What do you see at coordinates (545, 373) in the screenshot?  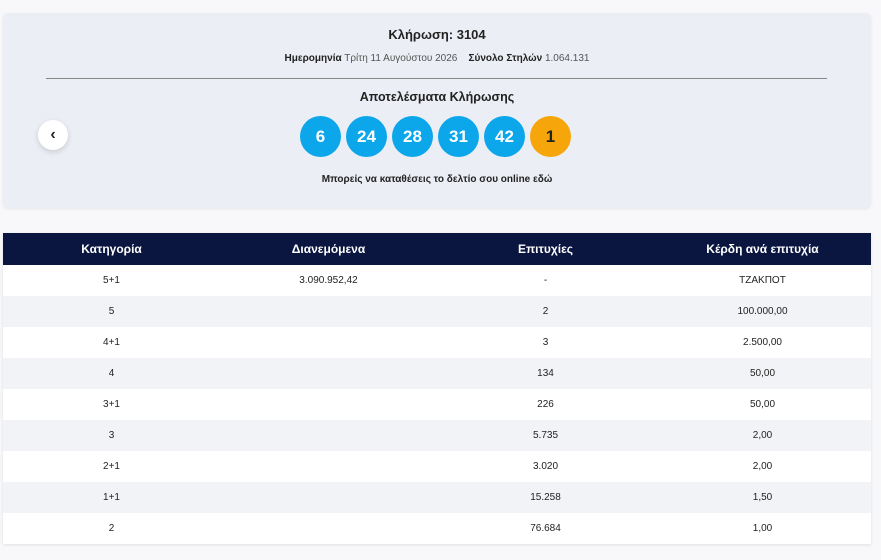 I see `cell-winners: 134` at bounding box center [545, 373].